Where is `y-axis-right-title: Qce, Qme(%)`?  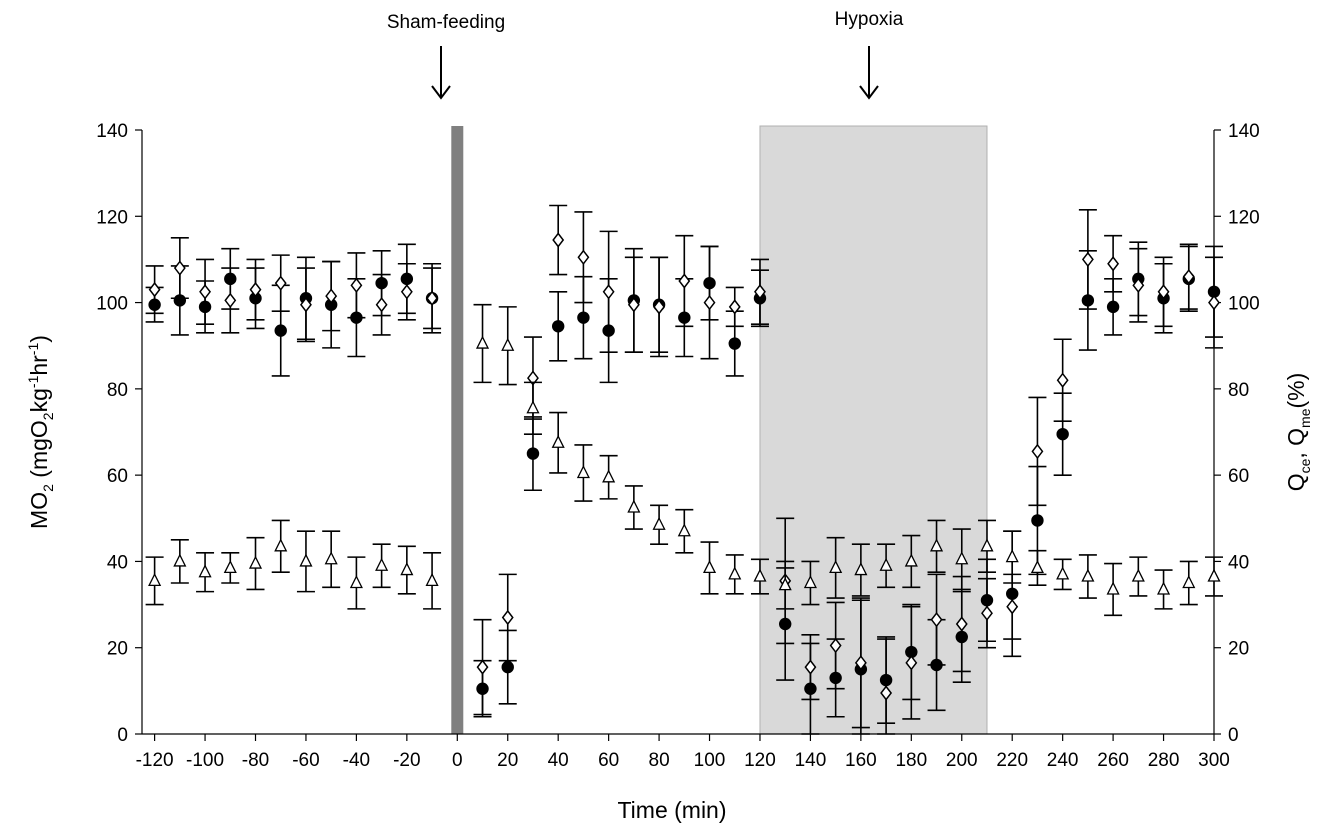
y-axis-right-title: Qce, Qme(%) is located at coordinates (1298, 432).